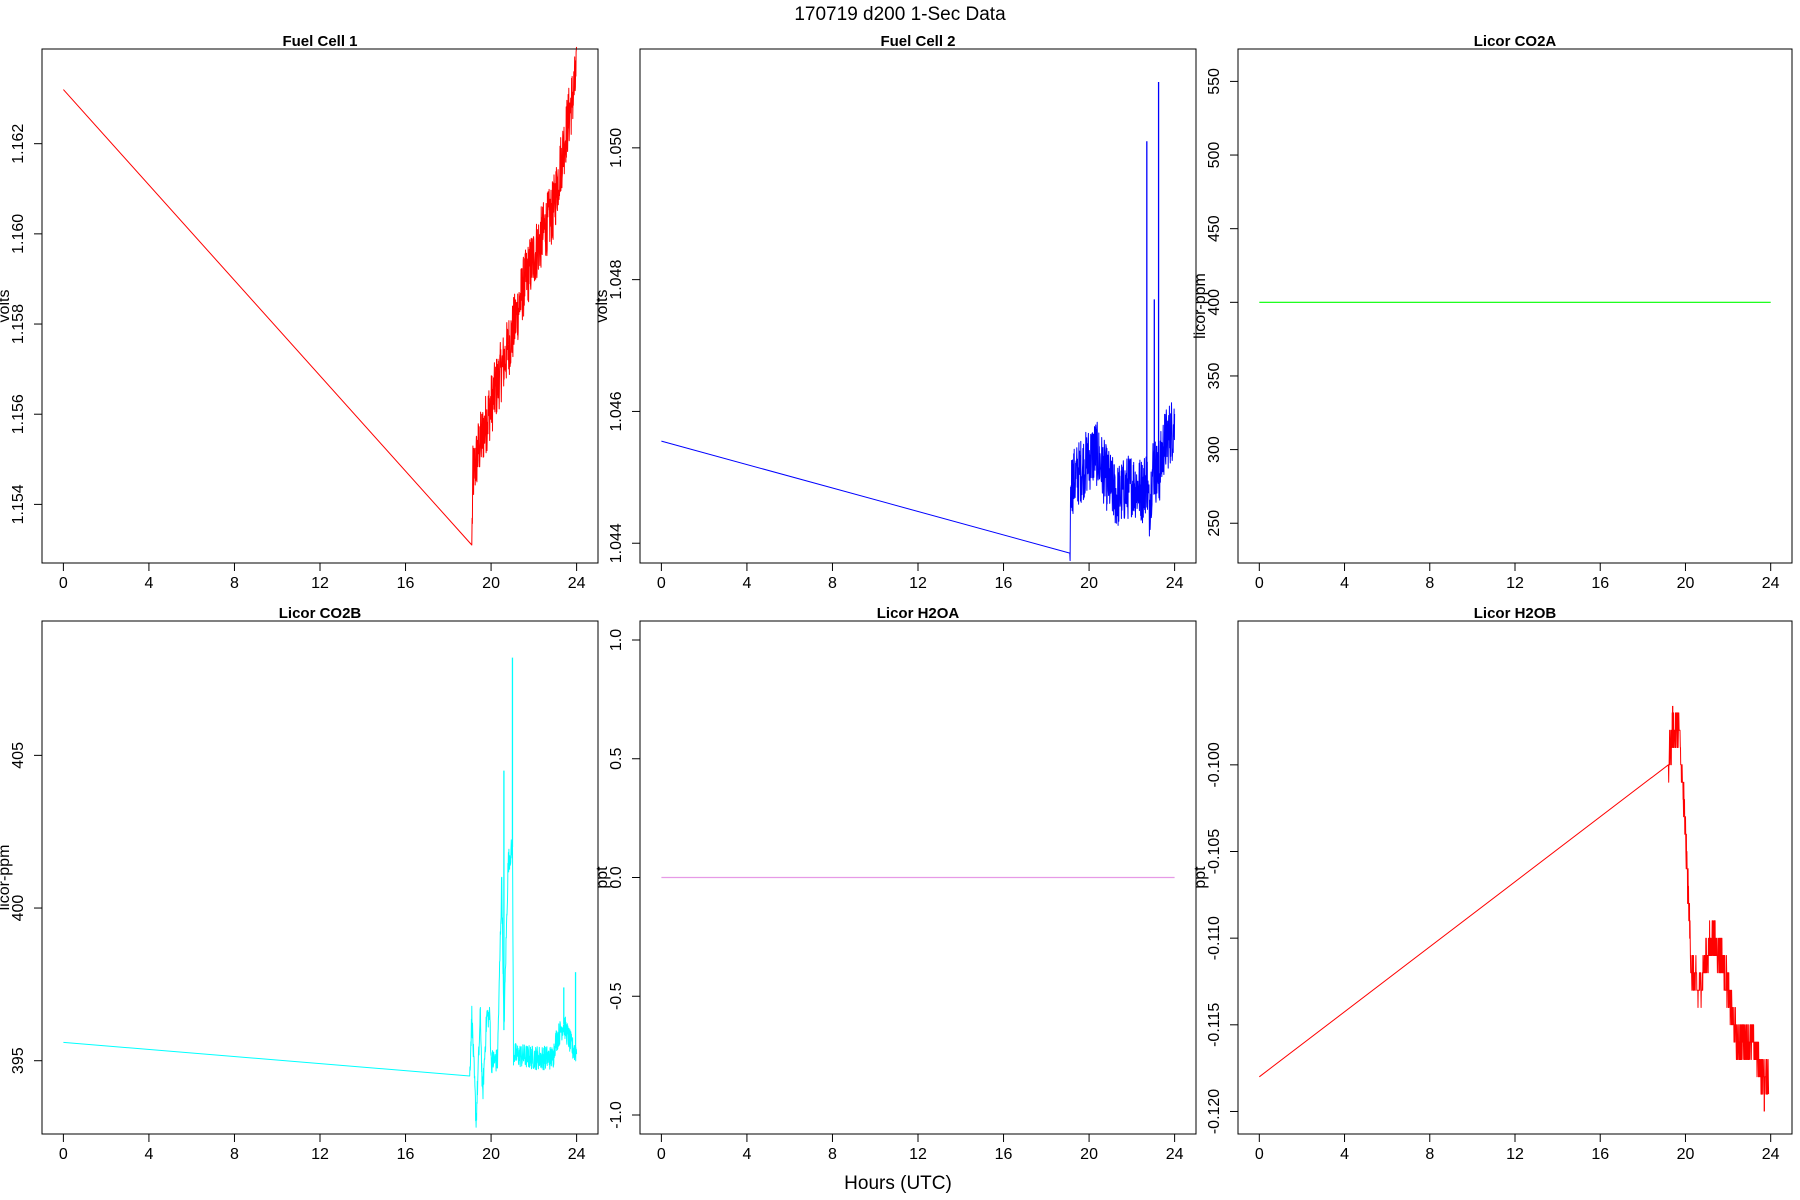 The width and height of the screenshot is (1800, 1200). Describe the element at coordinates (1214, 1111) in the screenshot. I see `y-tick-label: -0.120` at that location.